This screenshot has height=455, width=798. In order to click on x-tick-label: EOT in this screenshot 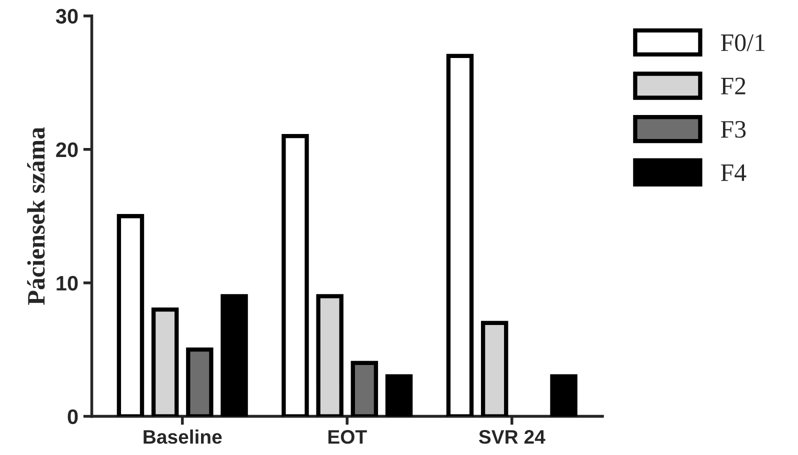, I will do `click(347, 437)`.